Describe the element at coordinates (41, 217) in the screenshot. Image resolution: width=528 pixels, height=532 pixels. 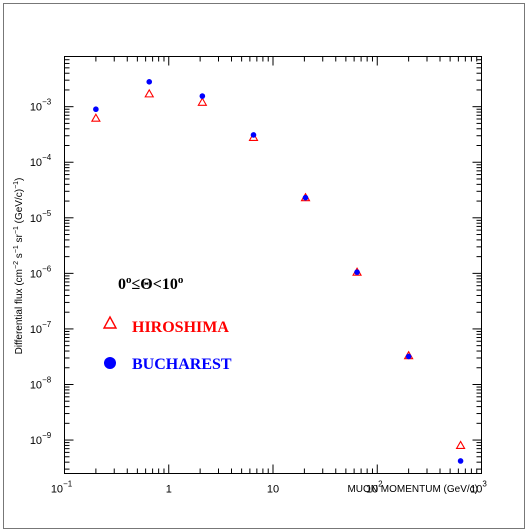
I see `y-tick-label: 10⁻⁵` at that location.